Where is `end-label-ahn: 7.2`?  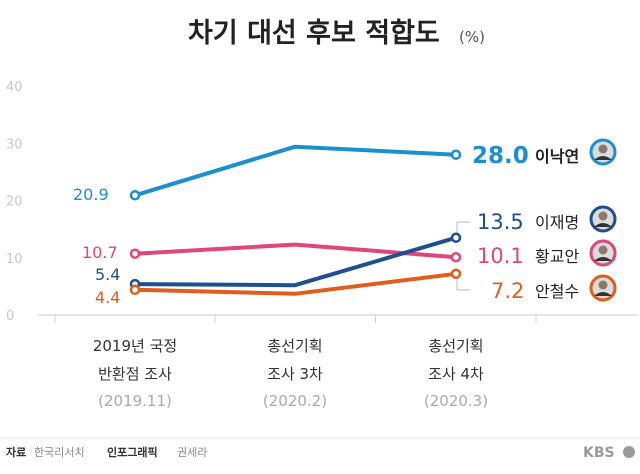 end-label-ahn: 7.2 is located at coordinates (507, 291).